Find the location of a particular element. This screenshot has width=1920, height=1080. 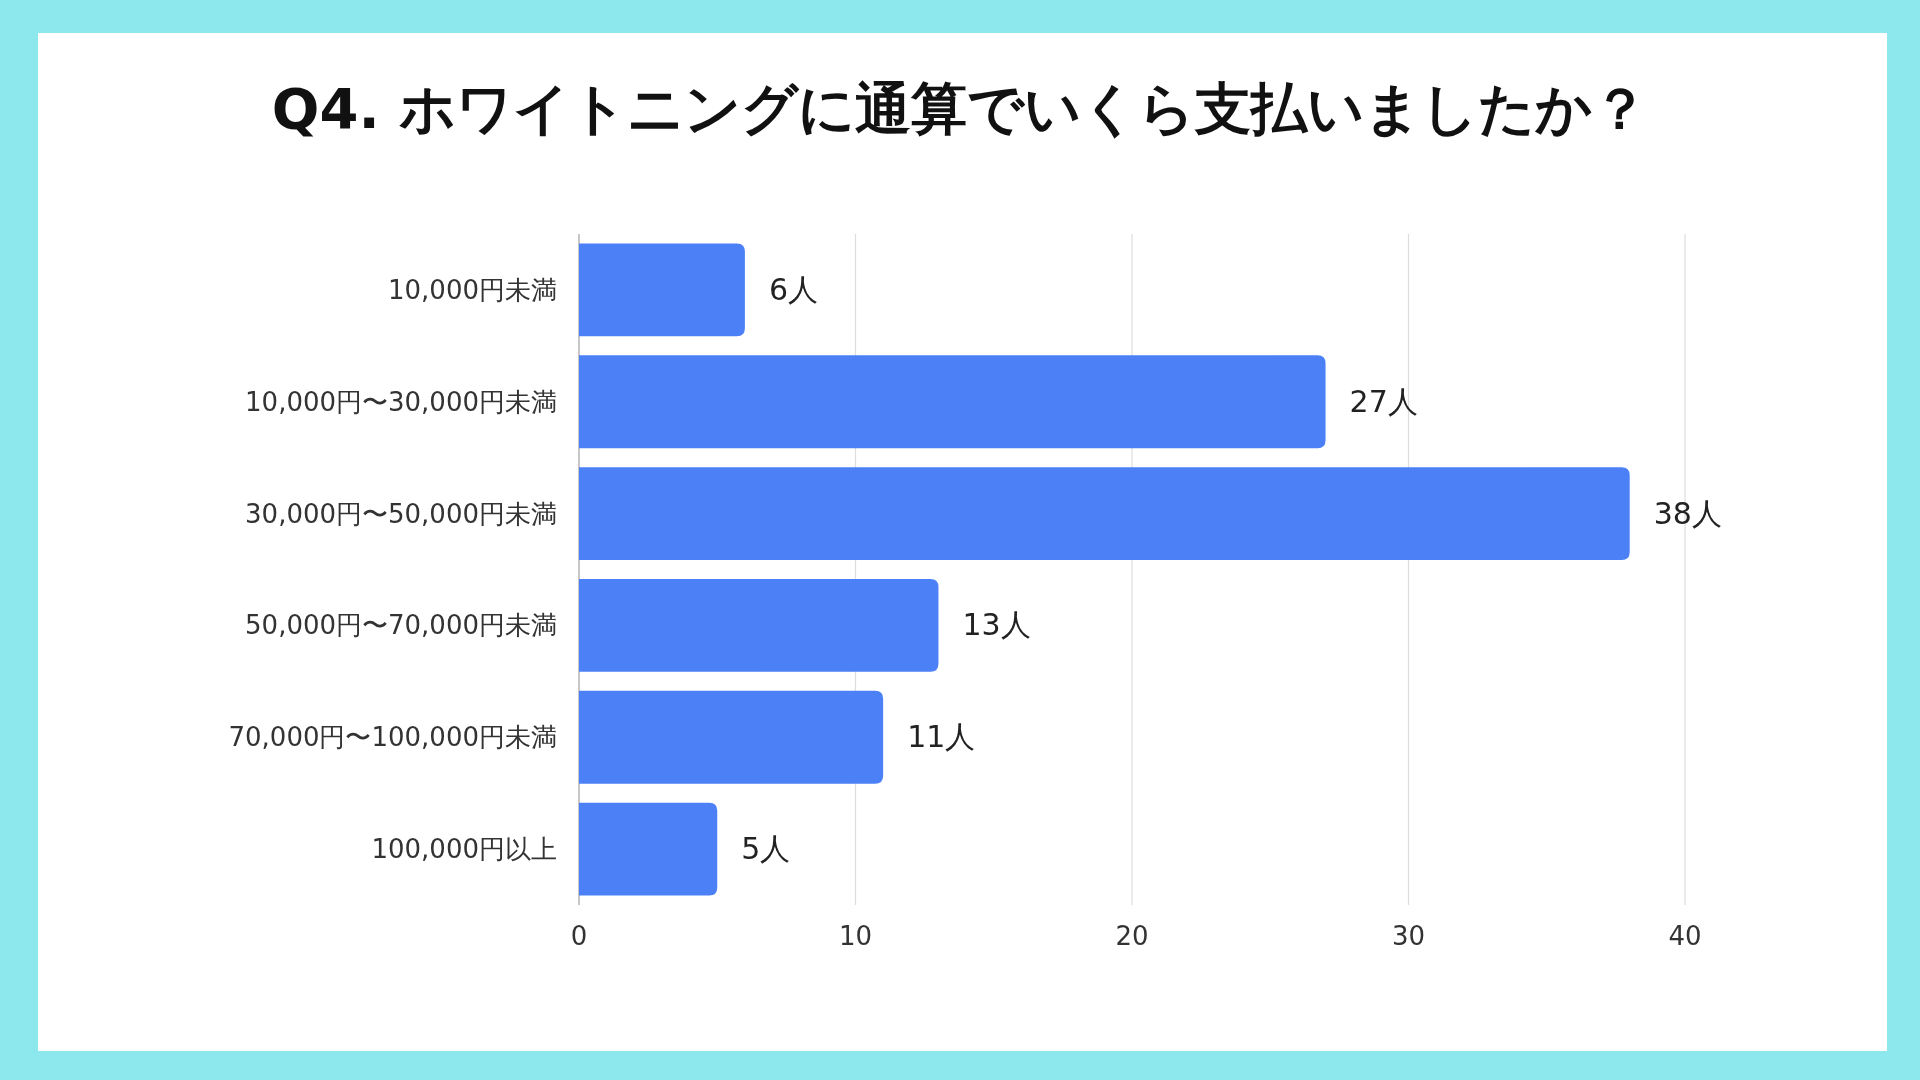

y-tick-label: 10,000円〜30,000円未満 is located at coordinates (401, 401).